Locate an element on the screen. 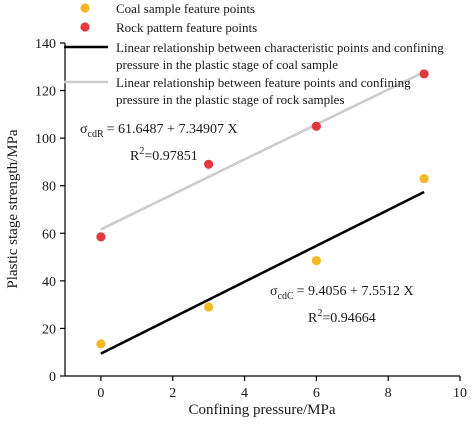  y-axis-label: Plastic stage strength/MPa is located at coordinates (13, 208).